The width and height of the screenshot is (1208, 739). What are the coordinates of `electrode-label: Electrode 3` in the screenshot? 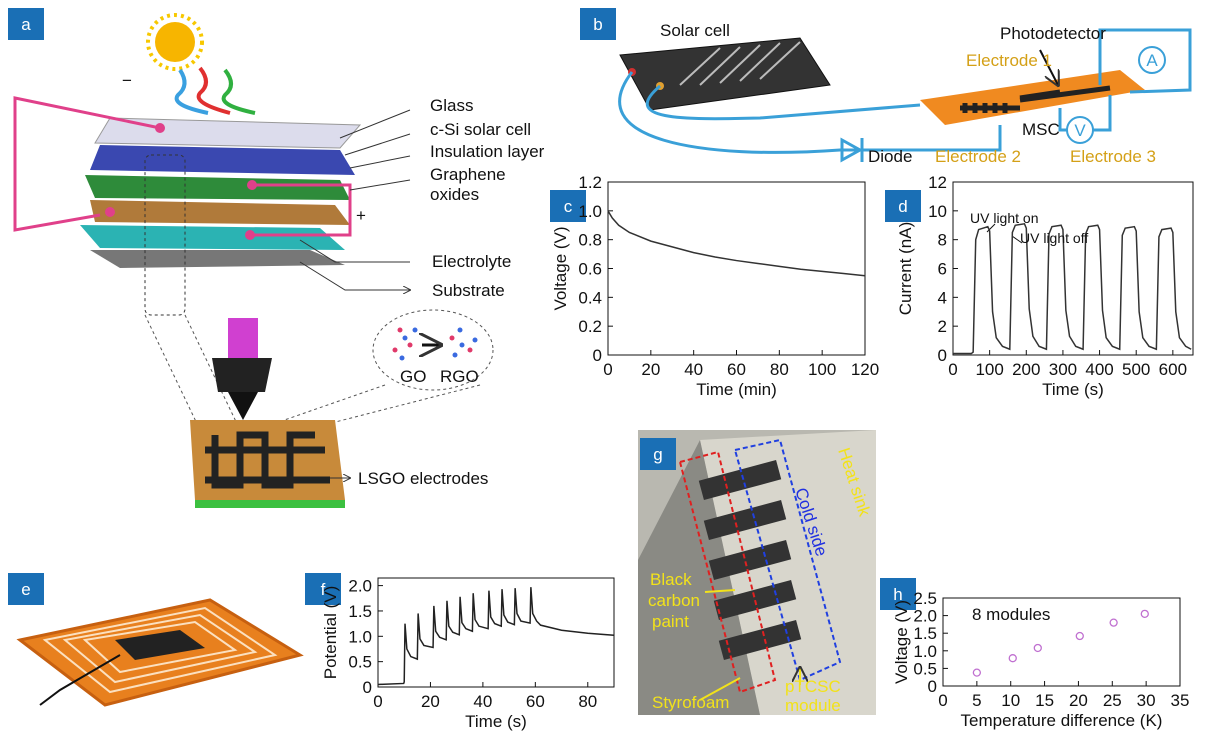 It's located at (1113, 156).